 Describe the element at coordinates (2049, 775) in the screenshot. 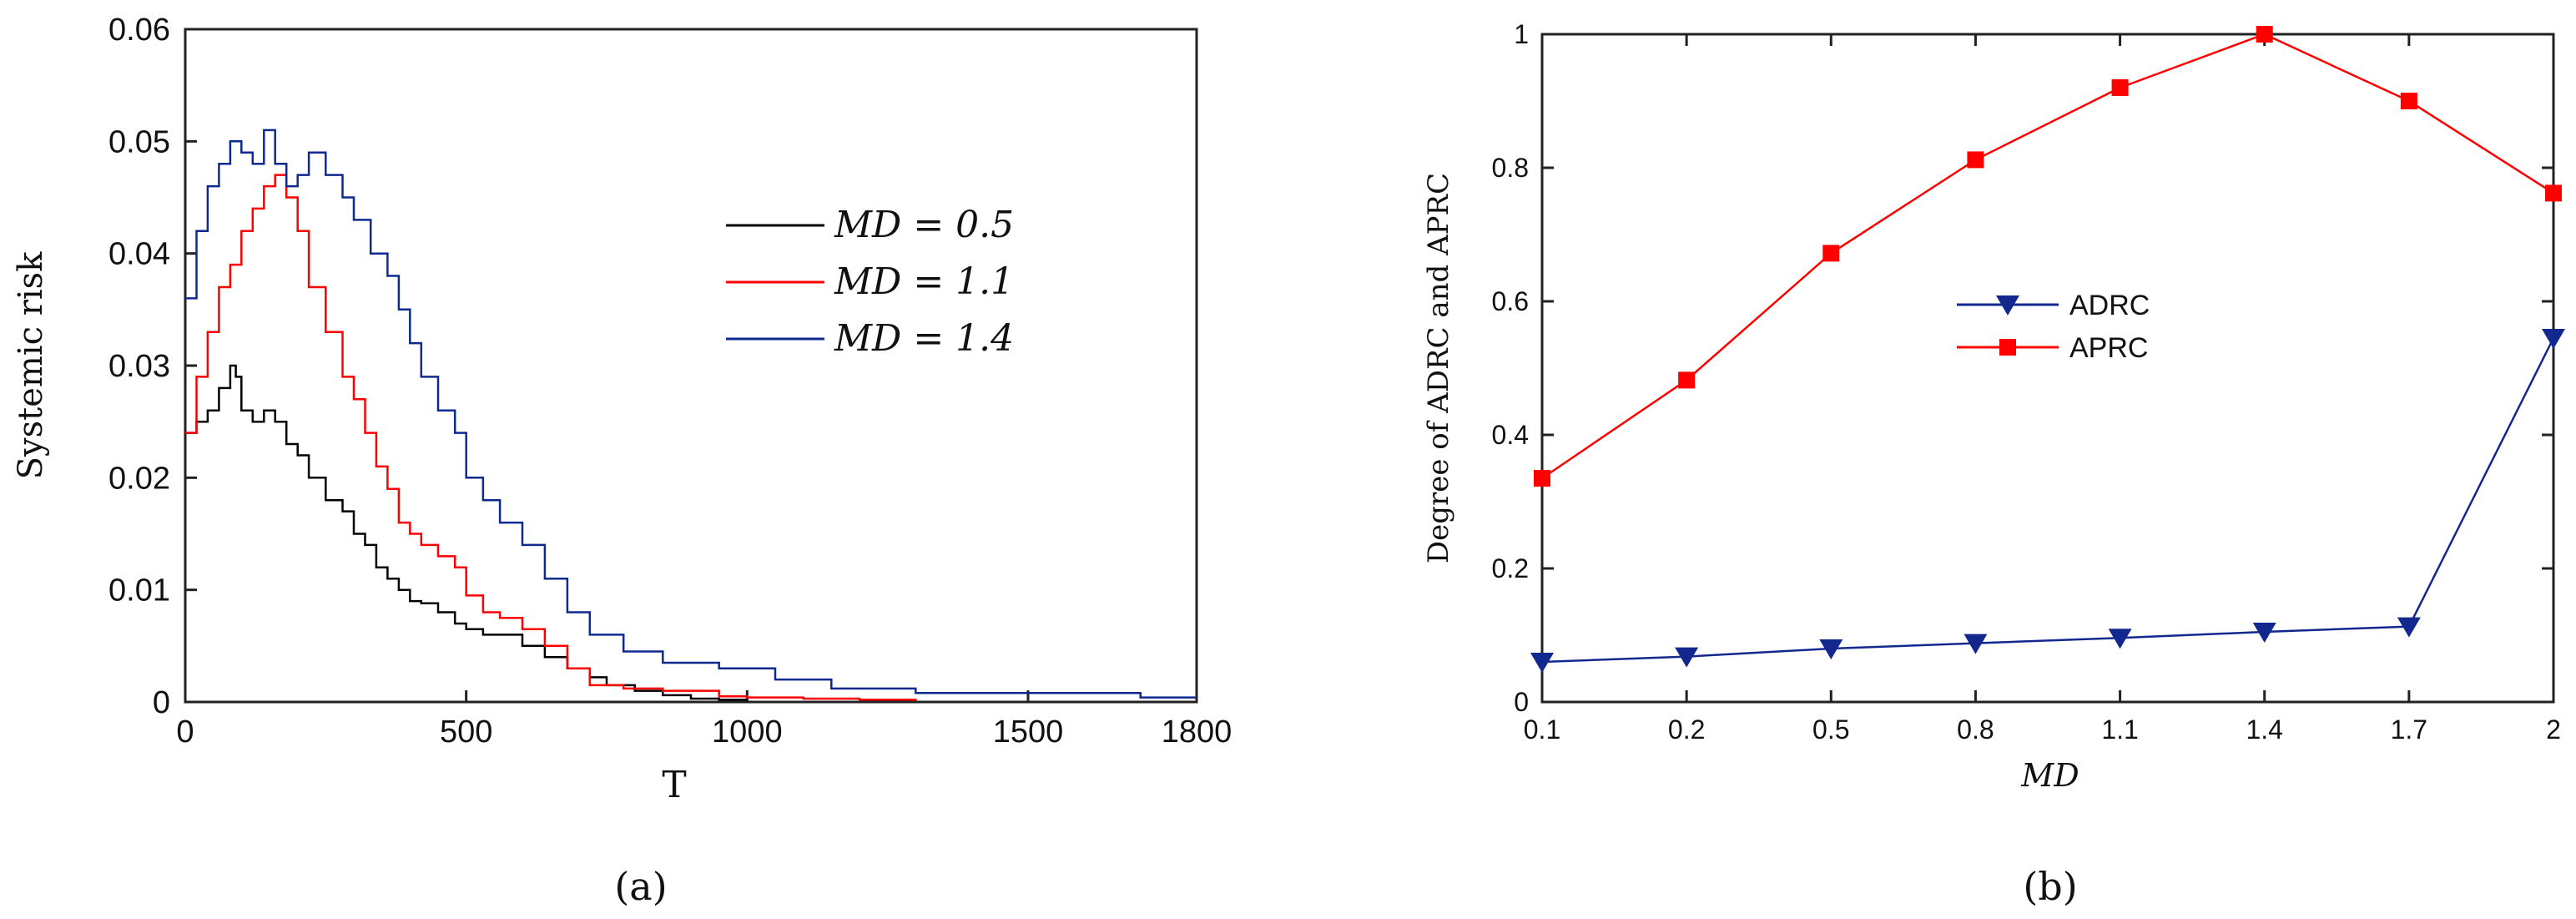

I see `panel-b-x-axis-label: MD` at that location.